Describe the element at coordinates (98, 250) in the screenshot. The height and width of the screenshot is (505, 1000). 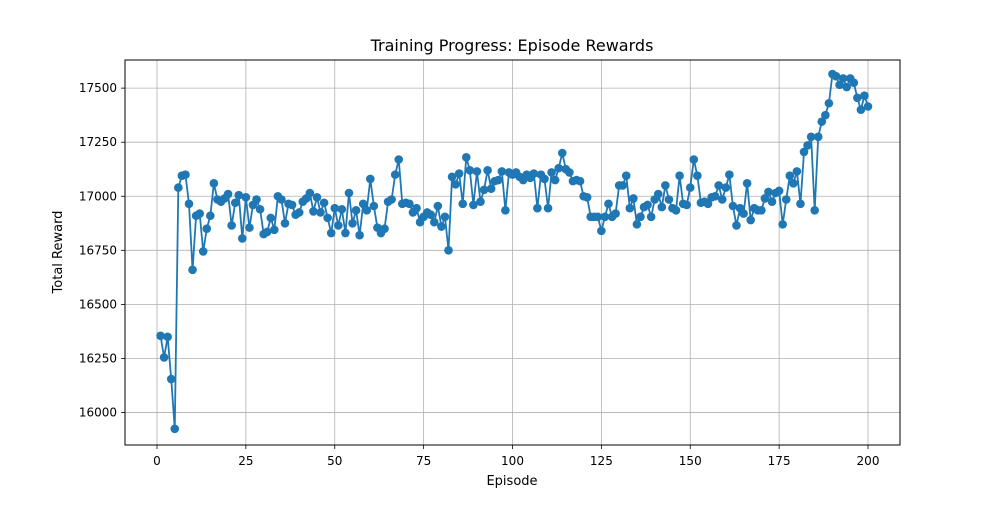
I see `y-tick-label: 16750` at that location.